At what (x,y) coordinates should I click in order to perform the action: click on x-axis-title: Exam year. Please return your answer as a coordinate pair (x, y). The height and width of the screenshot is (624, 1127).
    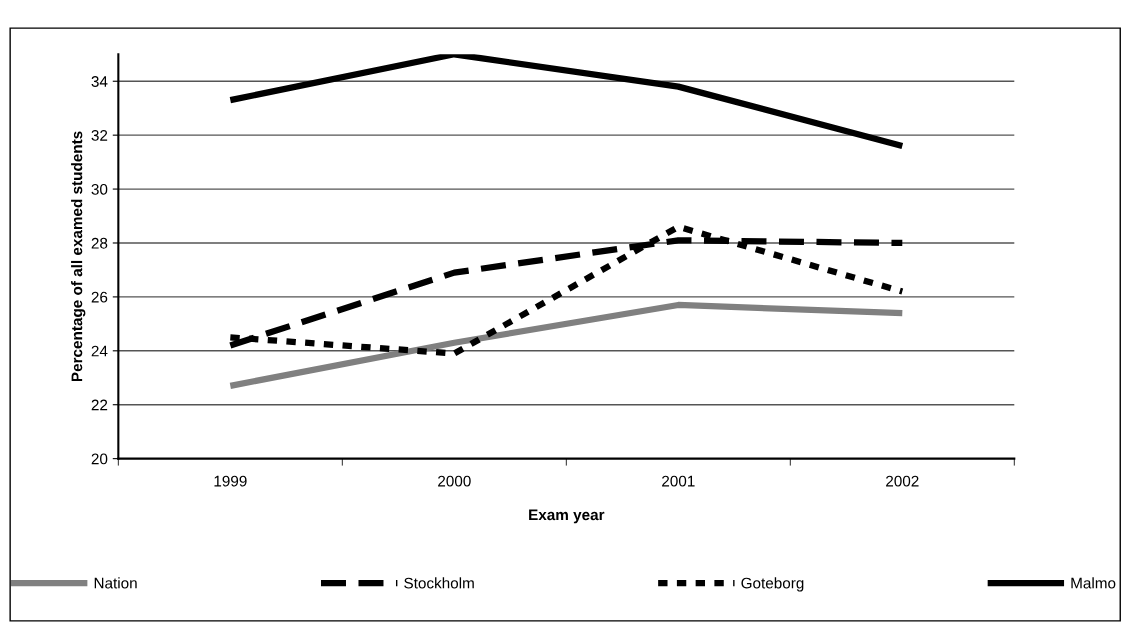
    Looking at the image, I should click on (567, 516).